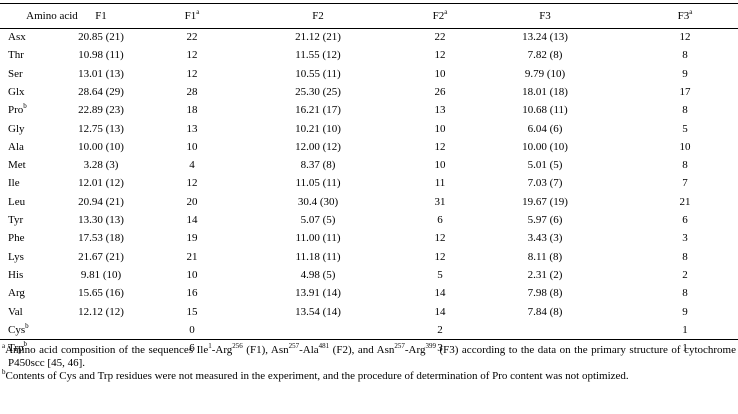 The width and height of the screenshot is (738, 414). I want to click on row-label-text: Cys, so click(17, 329).